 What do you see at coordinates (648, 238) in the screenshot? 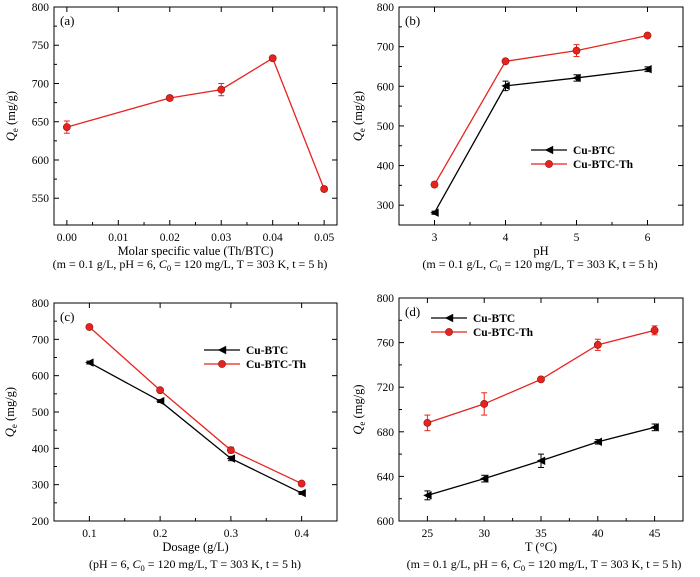
I see `x-tick-label: 6` at bounding box center [648, 238].